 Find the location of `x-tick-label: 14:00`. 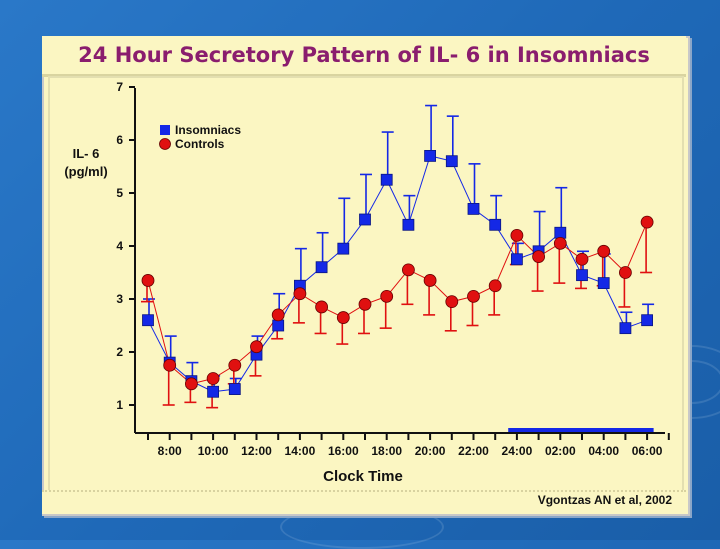

x-tick-label: 14:00 is located at coordinates (300, 451).